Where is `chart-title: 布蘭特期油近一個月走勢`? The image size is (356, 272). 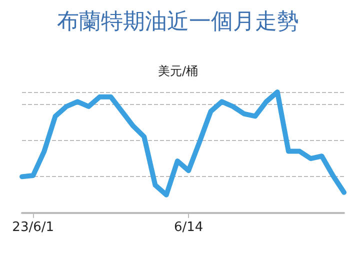 chart-title: 布蘭特期油近一個月走勢 is located at coordinates (178, 22).